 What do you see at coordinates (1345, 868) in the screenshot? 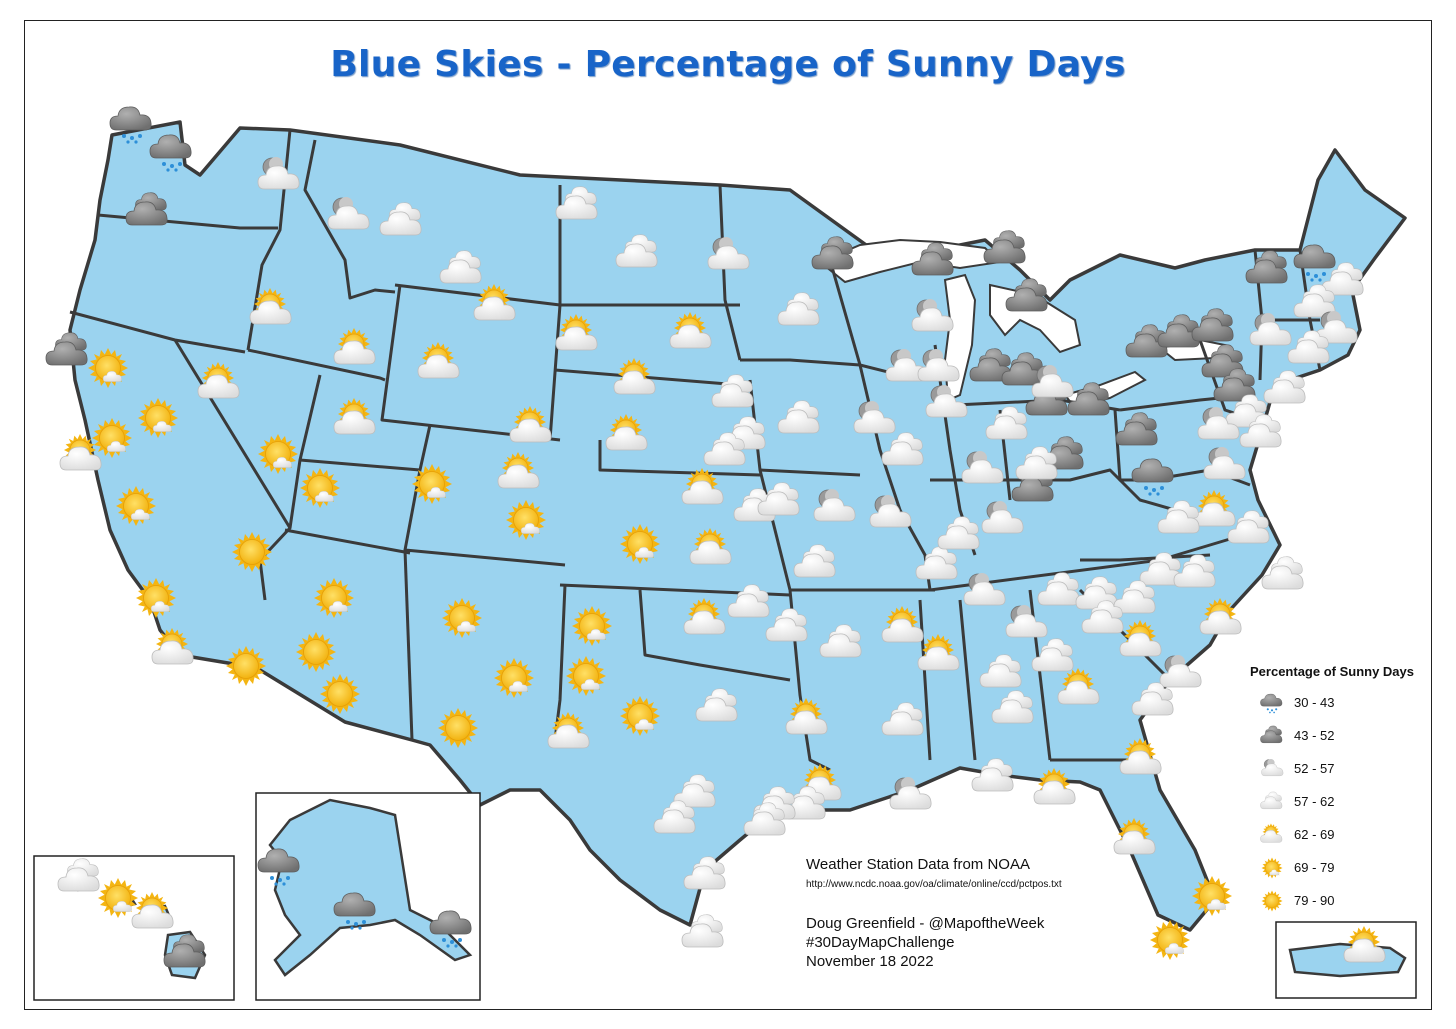
I see `legend-item-69-79: 69 - 79` at bounding box center [1345, 868].